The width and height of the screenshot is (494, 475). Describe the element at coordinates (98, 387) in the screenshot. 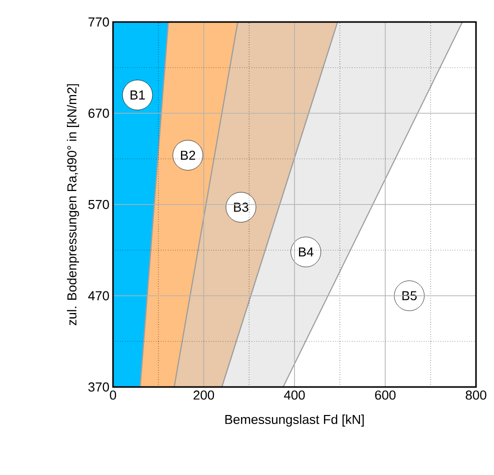

I see `y-tick-label: 370` at that location.